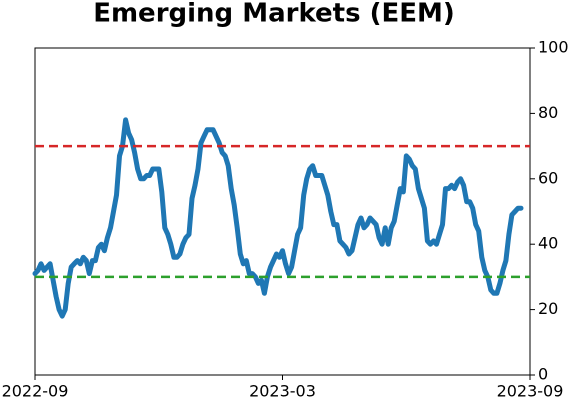 The image size is (571, 402). I want to click on x-tick-label: 2023-09, so click(530, 391).